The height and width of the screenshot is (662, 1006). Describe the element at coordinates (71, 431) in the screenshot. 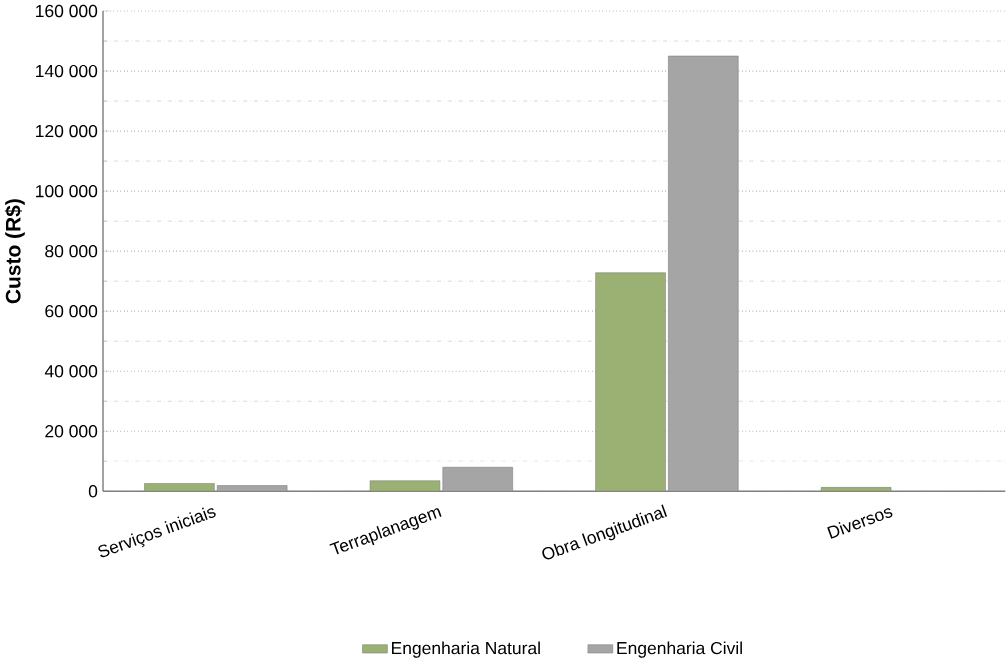

I see `y-tick-label: 20 000` at that location.